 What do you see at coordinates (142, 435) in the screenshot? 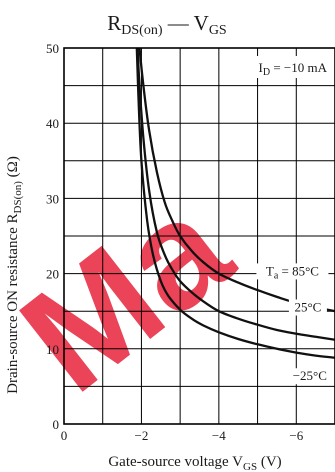
I see `x-tick-label: −2` at bounding box center [142, 435].